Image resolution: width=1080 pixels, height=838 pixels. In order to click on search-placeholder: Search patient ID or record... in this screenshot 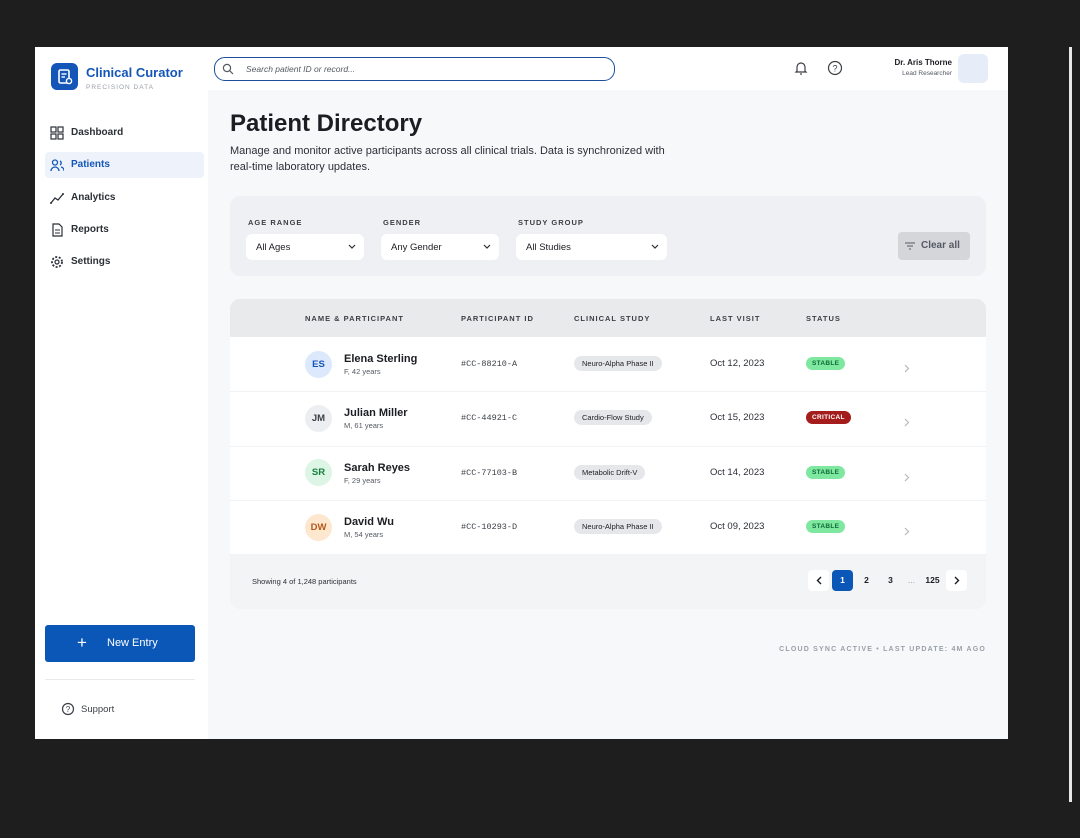, I will do `click(301, 69)`.